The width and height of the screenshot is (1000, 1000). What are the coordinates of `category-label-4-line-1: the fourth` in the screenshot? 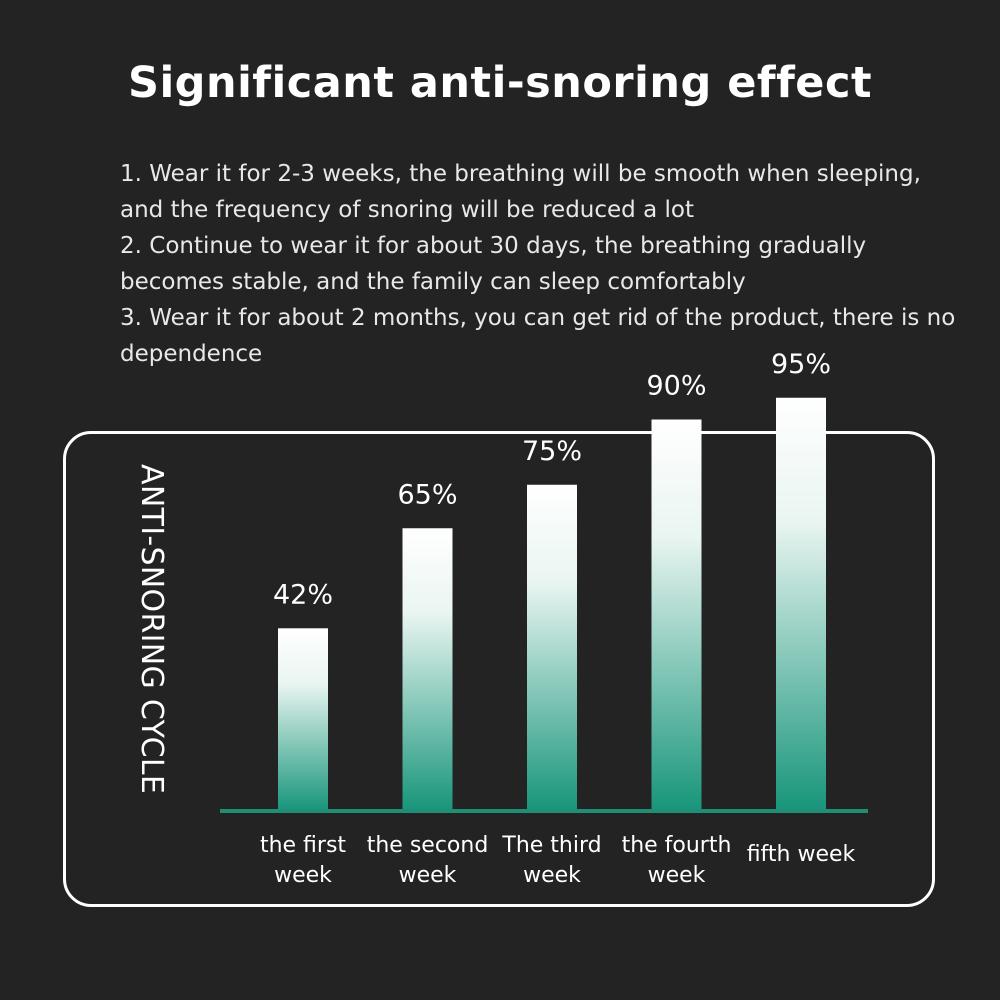 It's located at (677, 845).